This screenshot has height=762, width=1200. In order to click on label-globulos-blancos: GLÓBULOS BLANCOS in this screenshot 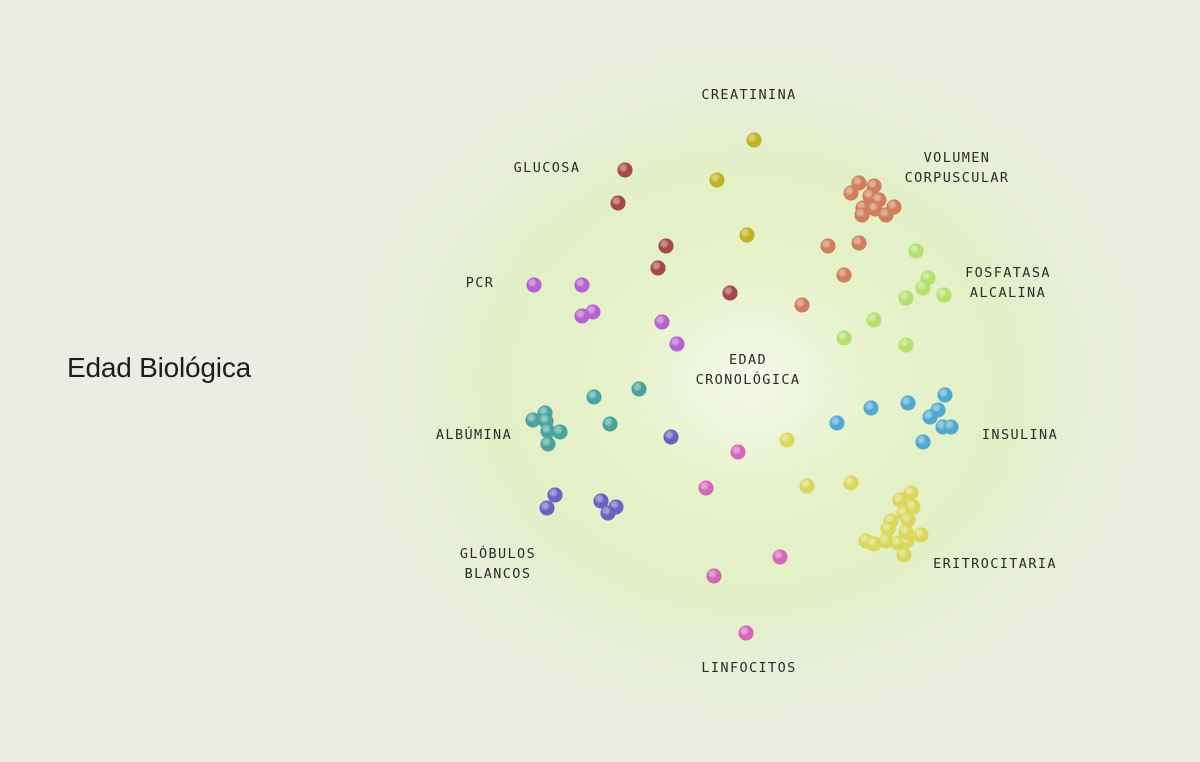, I will do `click(498, 564)`.